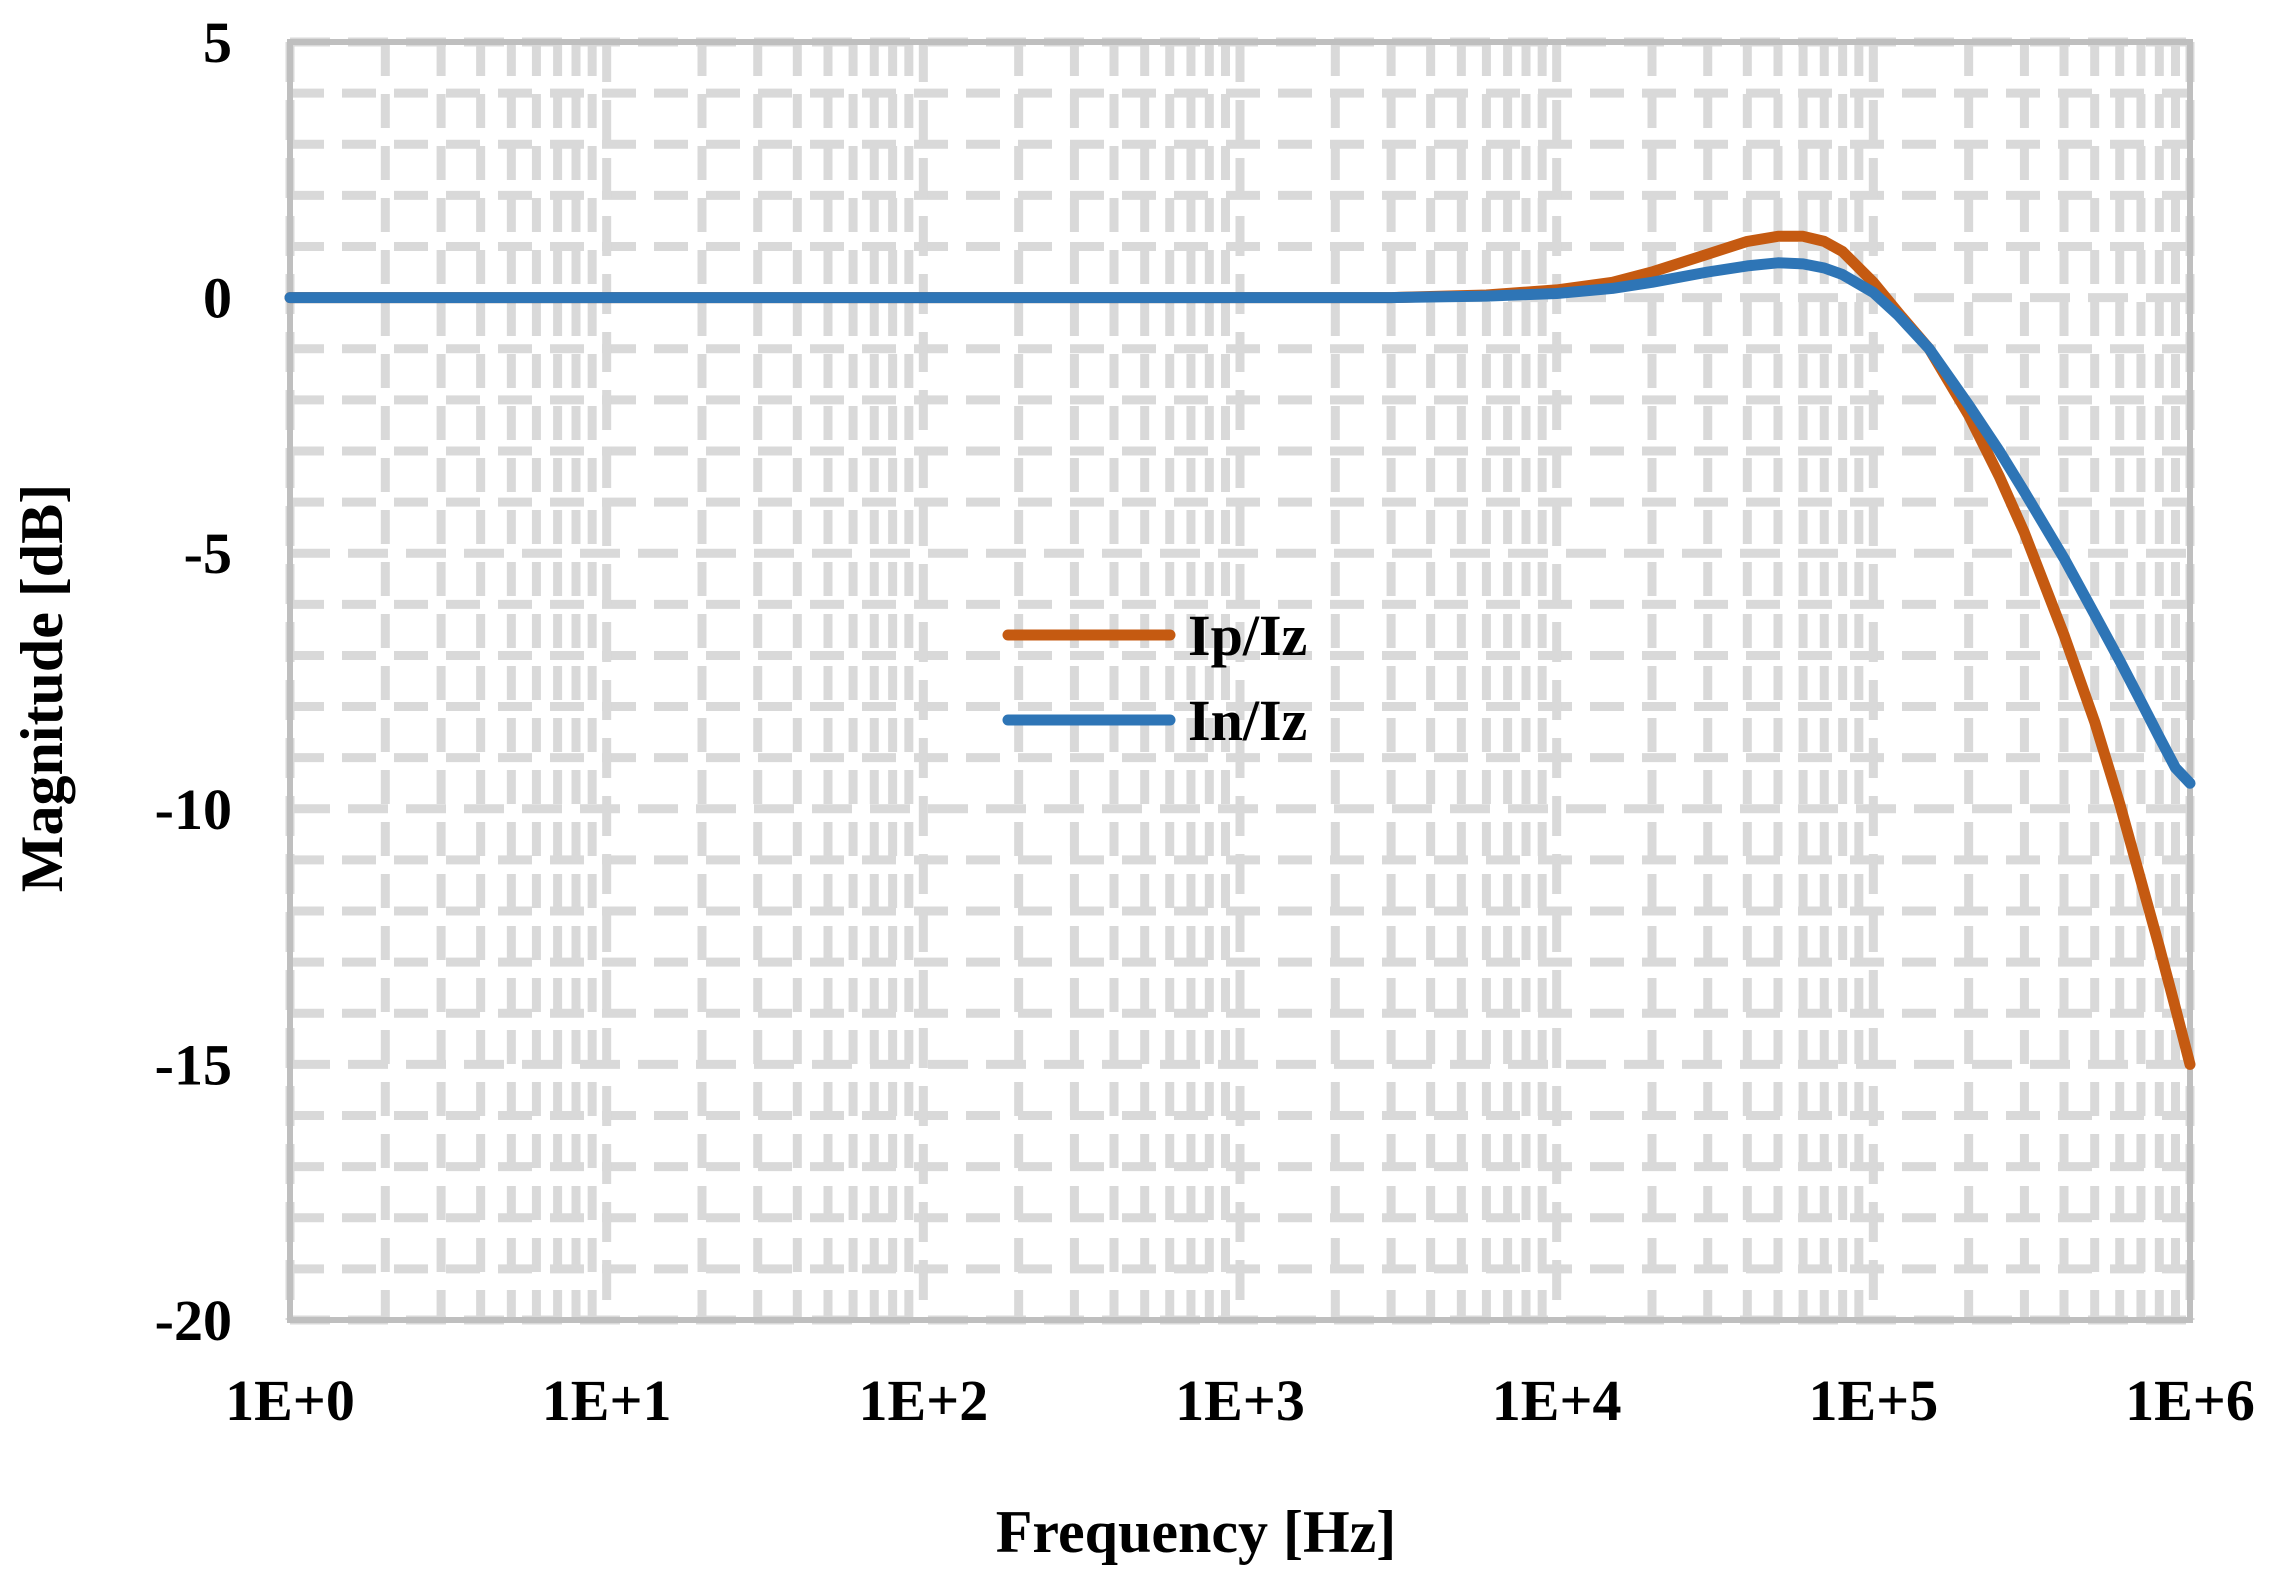  Describe the element at coordinates (607, 1400) in the screenshot. I see `x-tick-label: 1E+1` at that location.